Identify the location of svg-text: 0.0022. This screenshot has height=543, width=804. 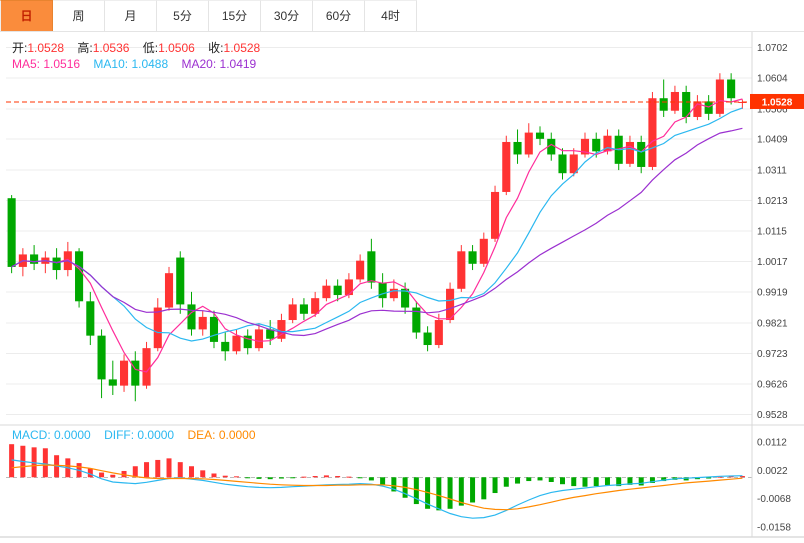
(772, 471).